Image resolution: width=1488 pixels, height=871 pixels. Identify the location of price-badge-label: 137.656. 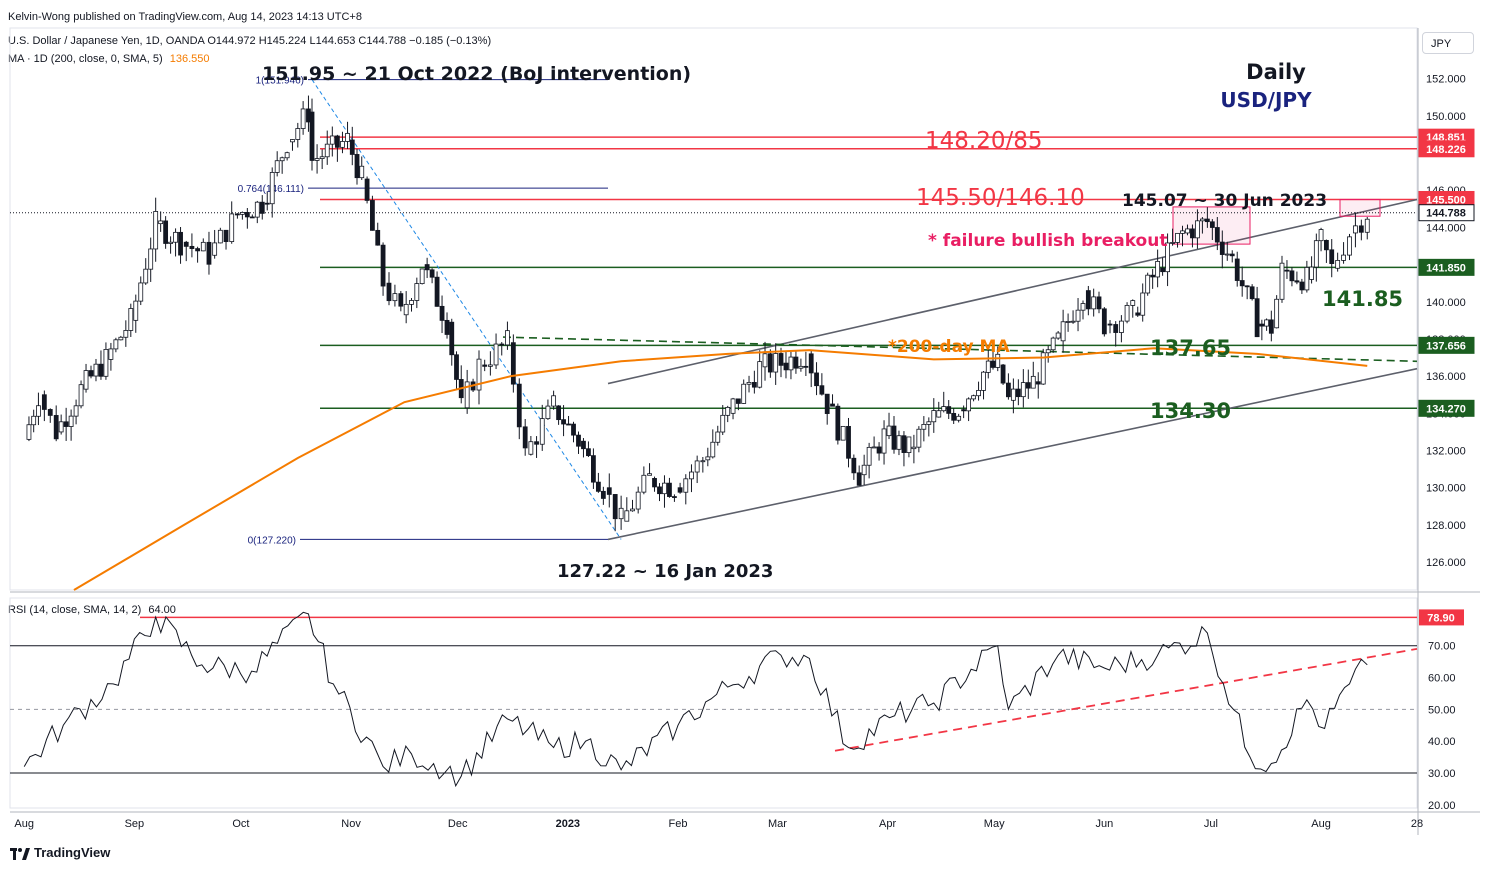
(1446, 346).